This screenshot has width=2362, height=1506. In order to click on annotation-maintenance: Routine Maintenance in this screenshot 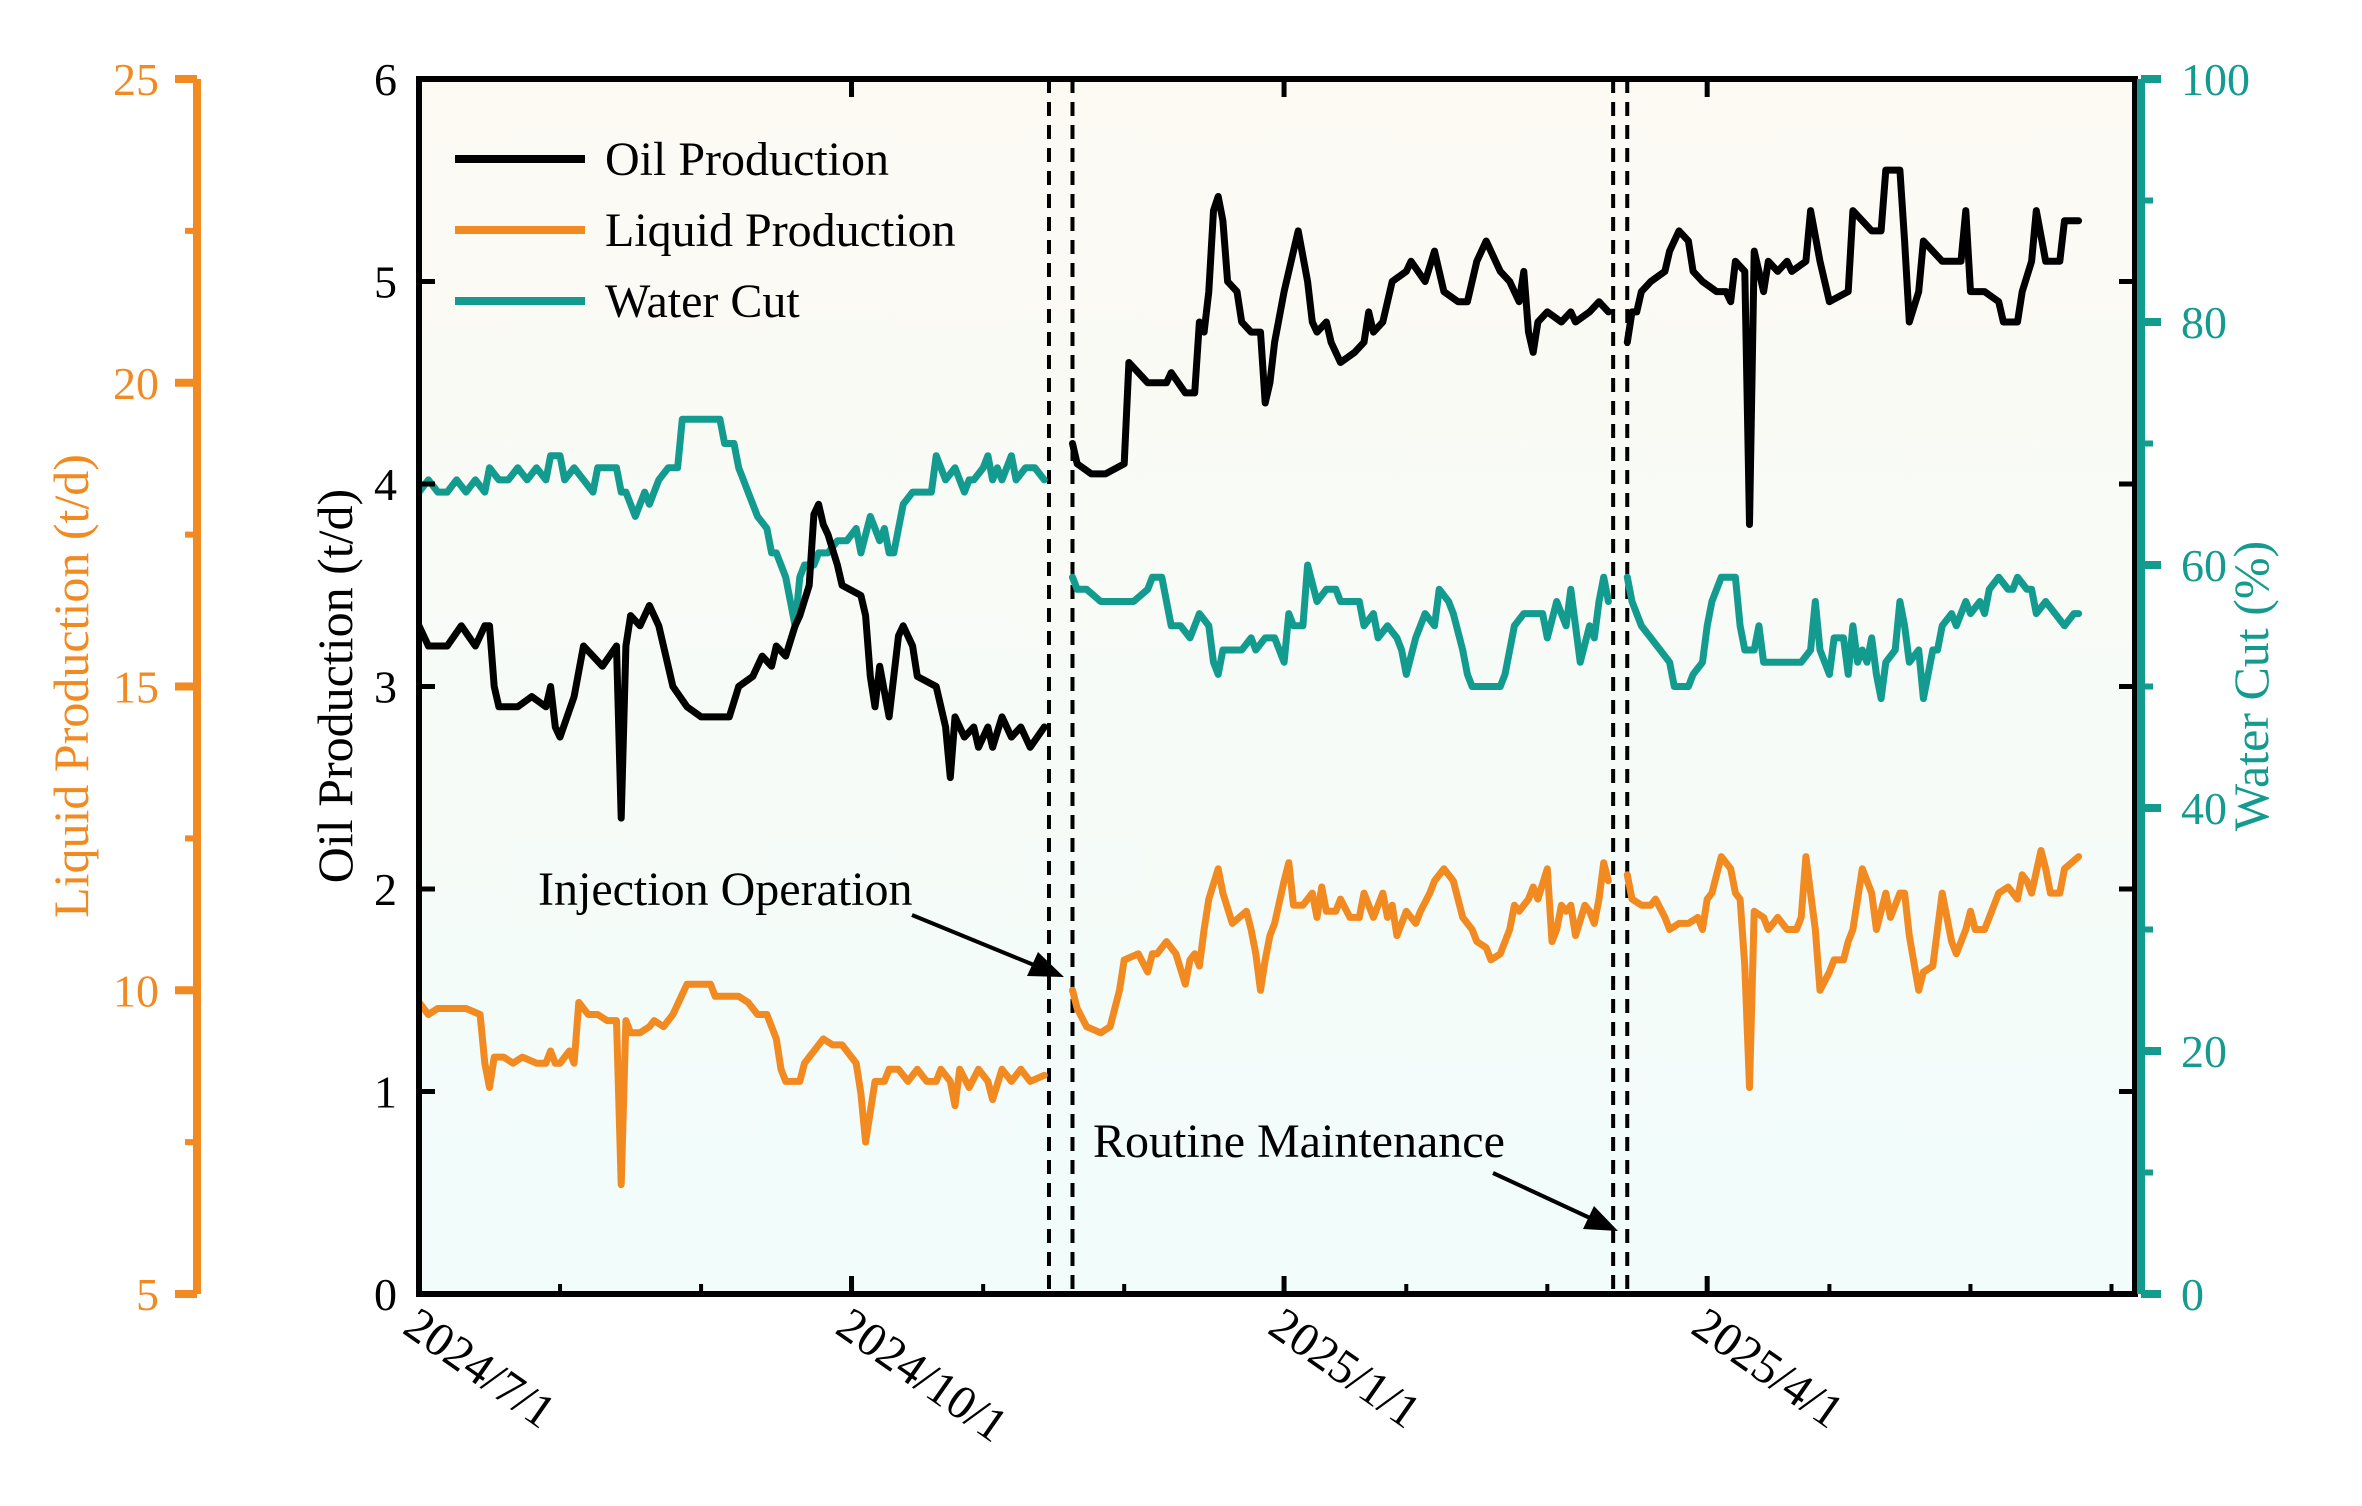, I will do `click(1355, 1173)`.